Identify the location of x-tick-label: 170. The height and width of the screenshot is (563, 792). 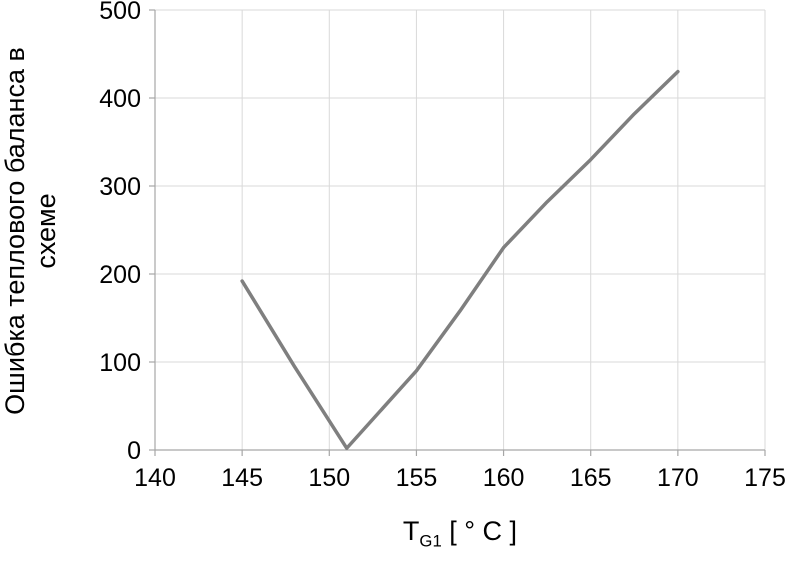
(678, 478).